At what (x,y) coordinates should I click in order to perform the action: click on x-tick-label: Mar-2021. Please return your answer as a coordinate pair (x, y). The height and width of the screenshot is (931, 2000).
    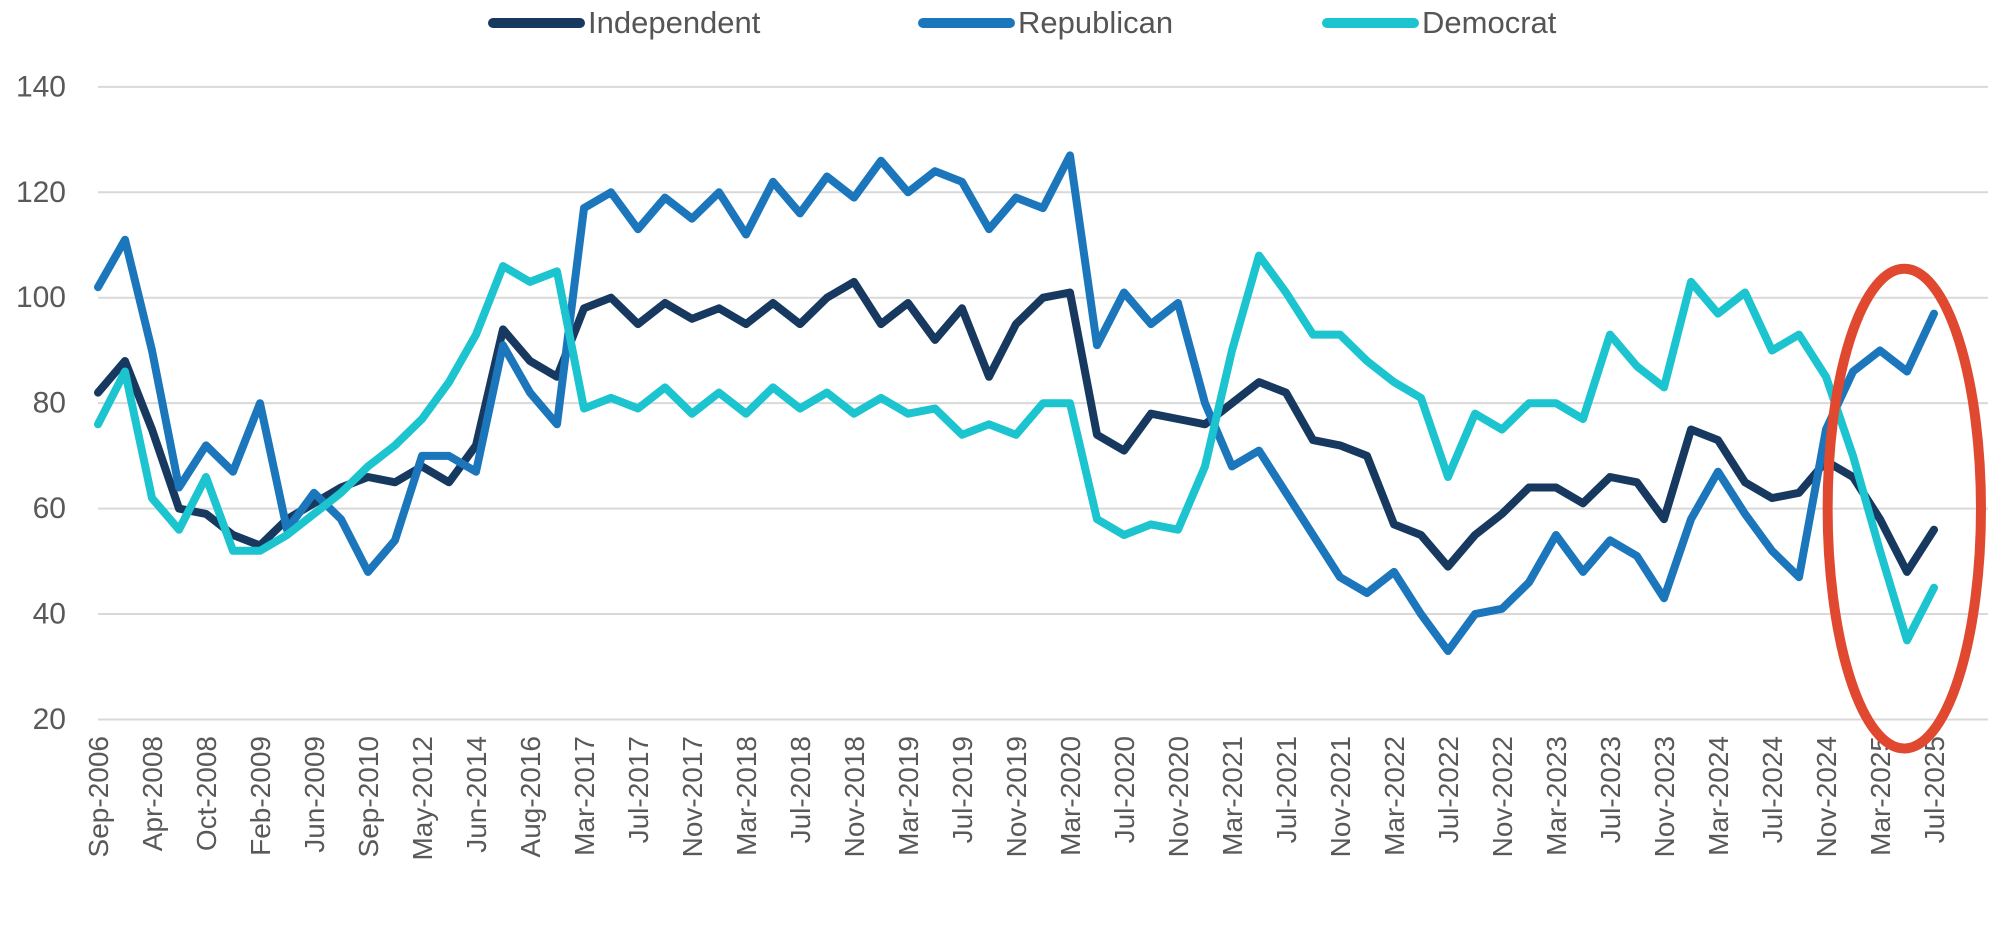
    Looking at the image, I should click on (1232, 796).